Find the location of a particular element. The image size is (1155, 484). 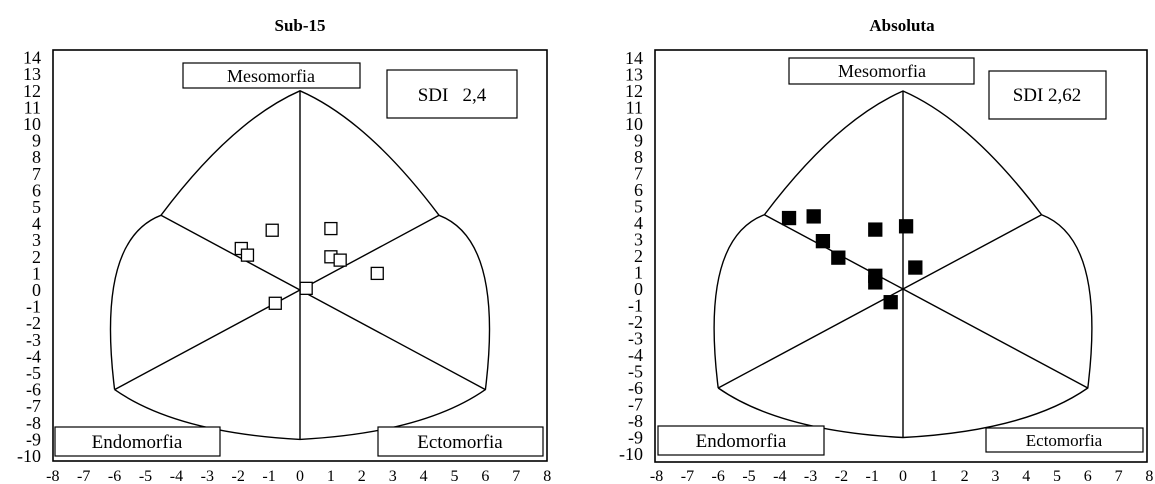

x-tick-label: -7 is located at coordinates (687, 476).